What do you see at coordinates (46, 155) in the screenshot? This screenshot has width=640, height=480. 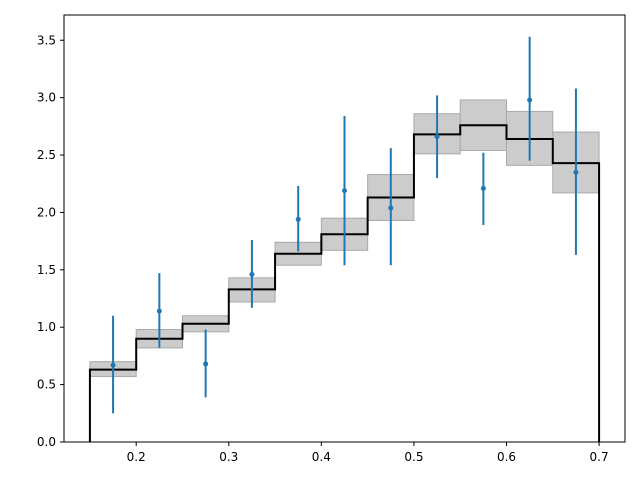 I see `y-tick-label: 2.5` at bounding box center [46, 155].